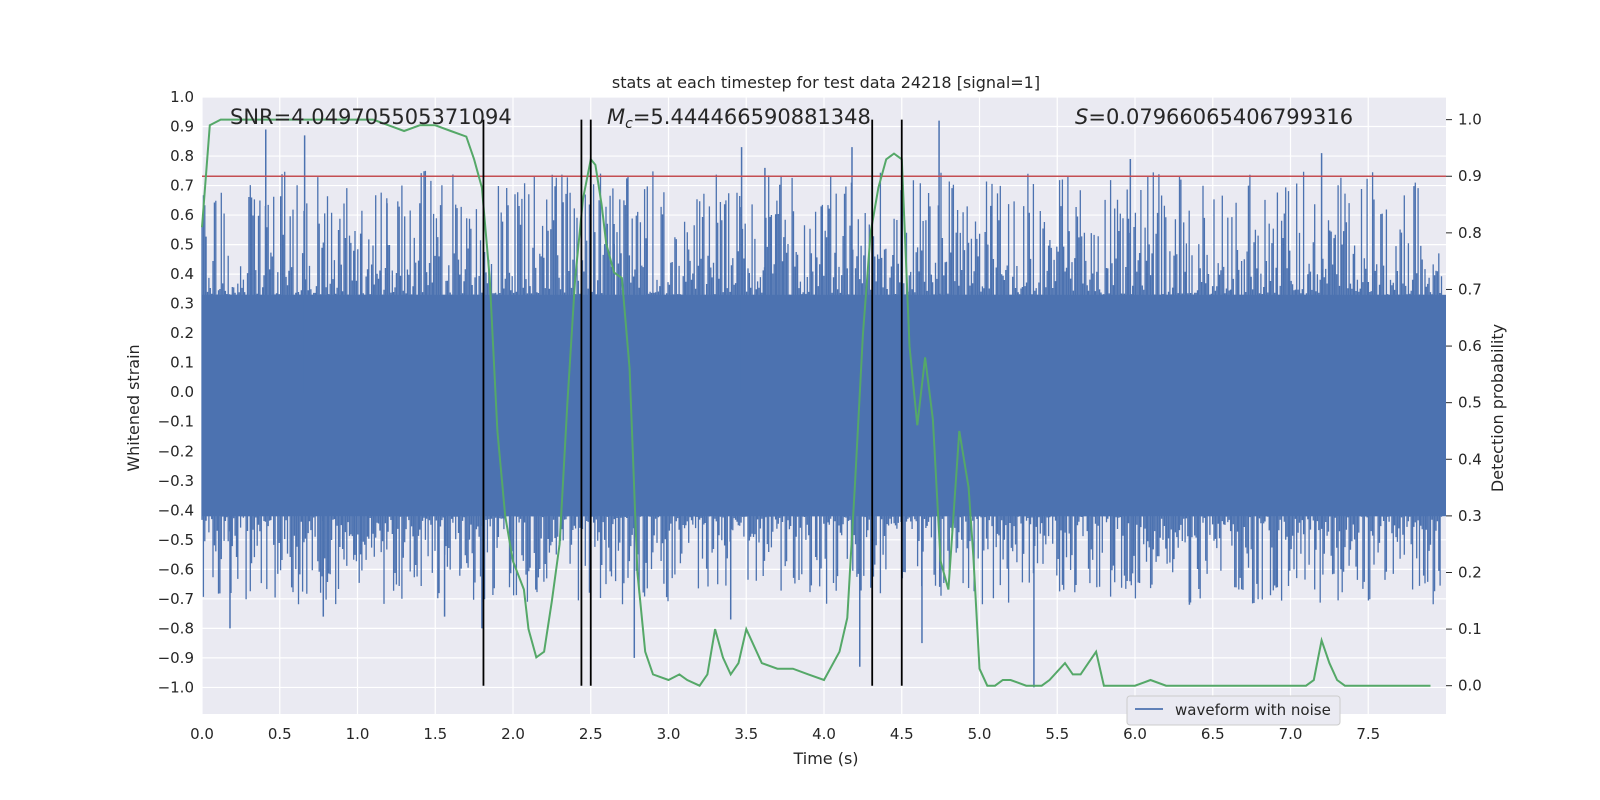 Image resolution: width=1600 pixels, height=800 pixels. What do you see at coordinates (1470, 516) in the screenshot?
I see `y-tick-label-right: 0.3` at bounding box center [1470, 516].